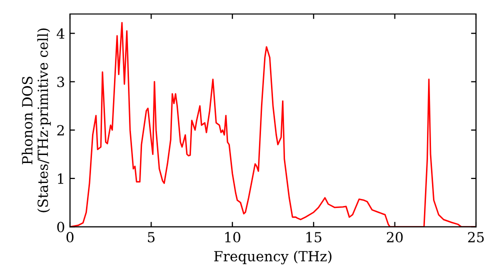 The image size is (500, 280). I want to click on x-tick-label: 25, so click(476, 237).